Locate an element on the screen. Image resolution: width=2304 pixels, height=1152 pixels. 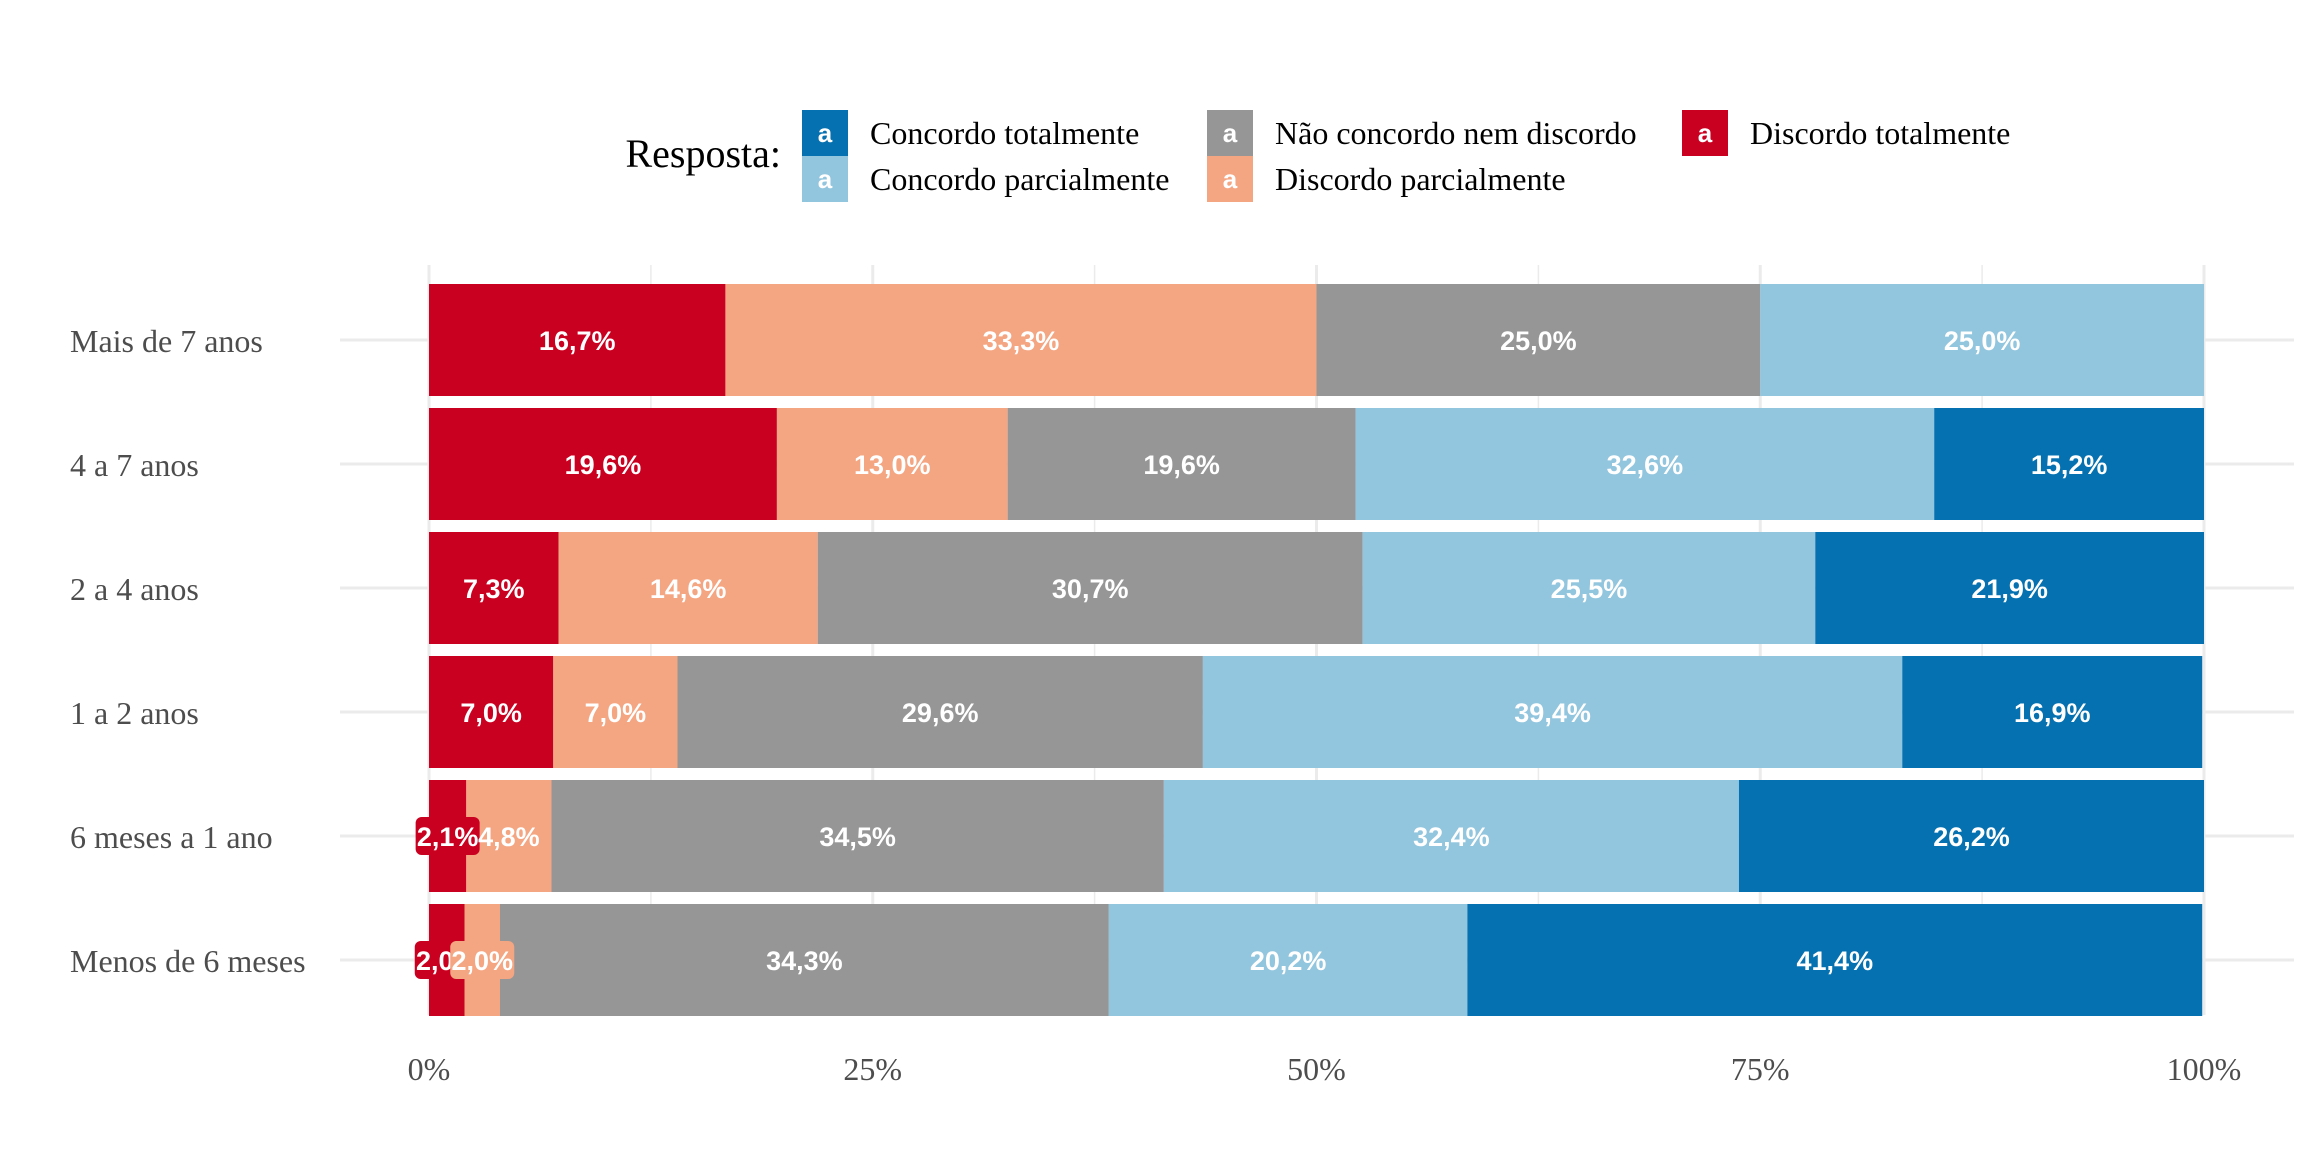
x-axis-labels: 0% 25% 50% 75% 100% is located at coordinates (1325, 1069).